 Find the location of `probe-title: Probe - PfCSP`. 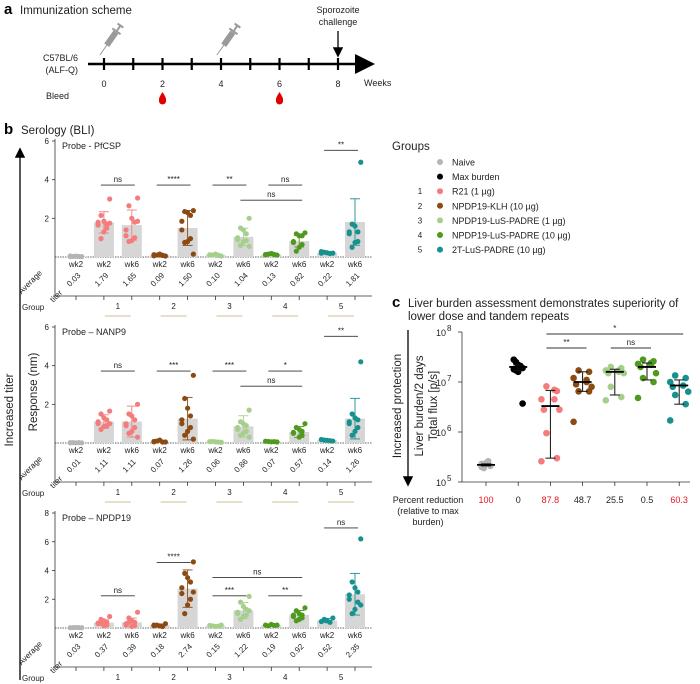

probe-title: Probe - PfCSP is located at coordinates (91, 146).